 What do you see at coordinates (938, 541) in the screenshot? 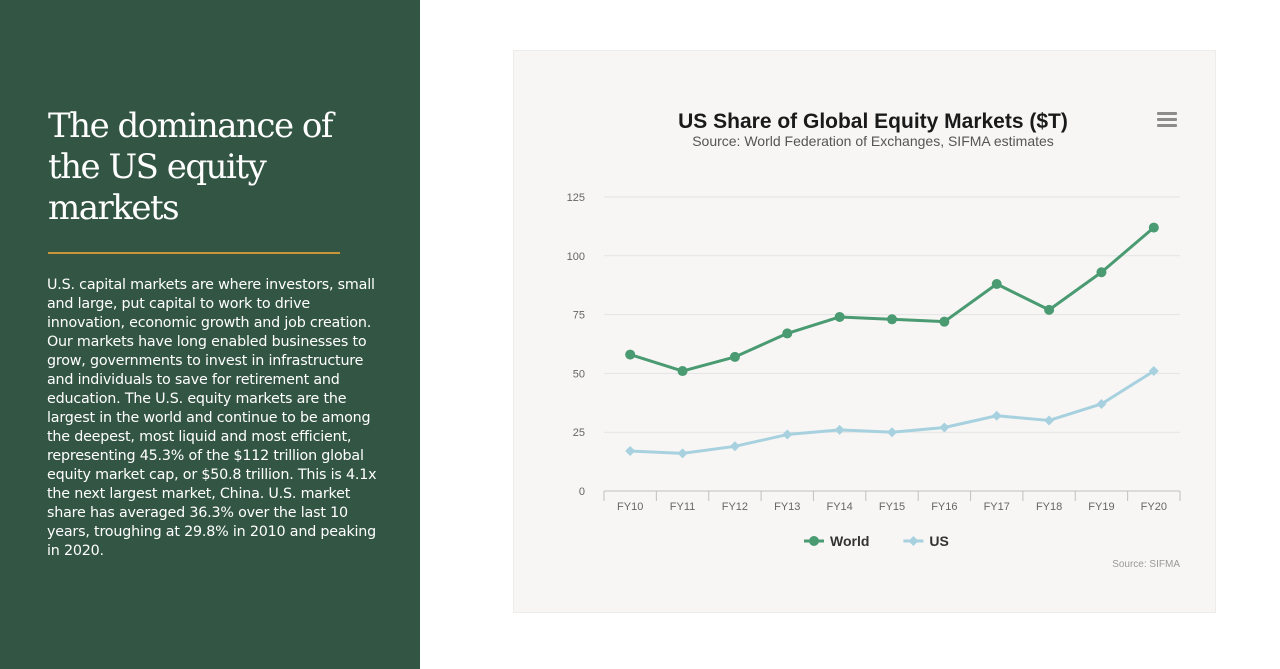
I see `legend-label: US` at bounding box center [938, 541].